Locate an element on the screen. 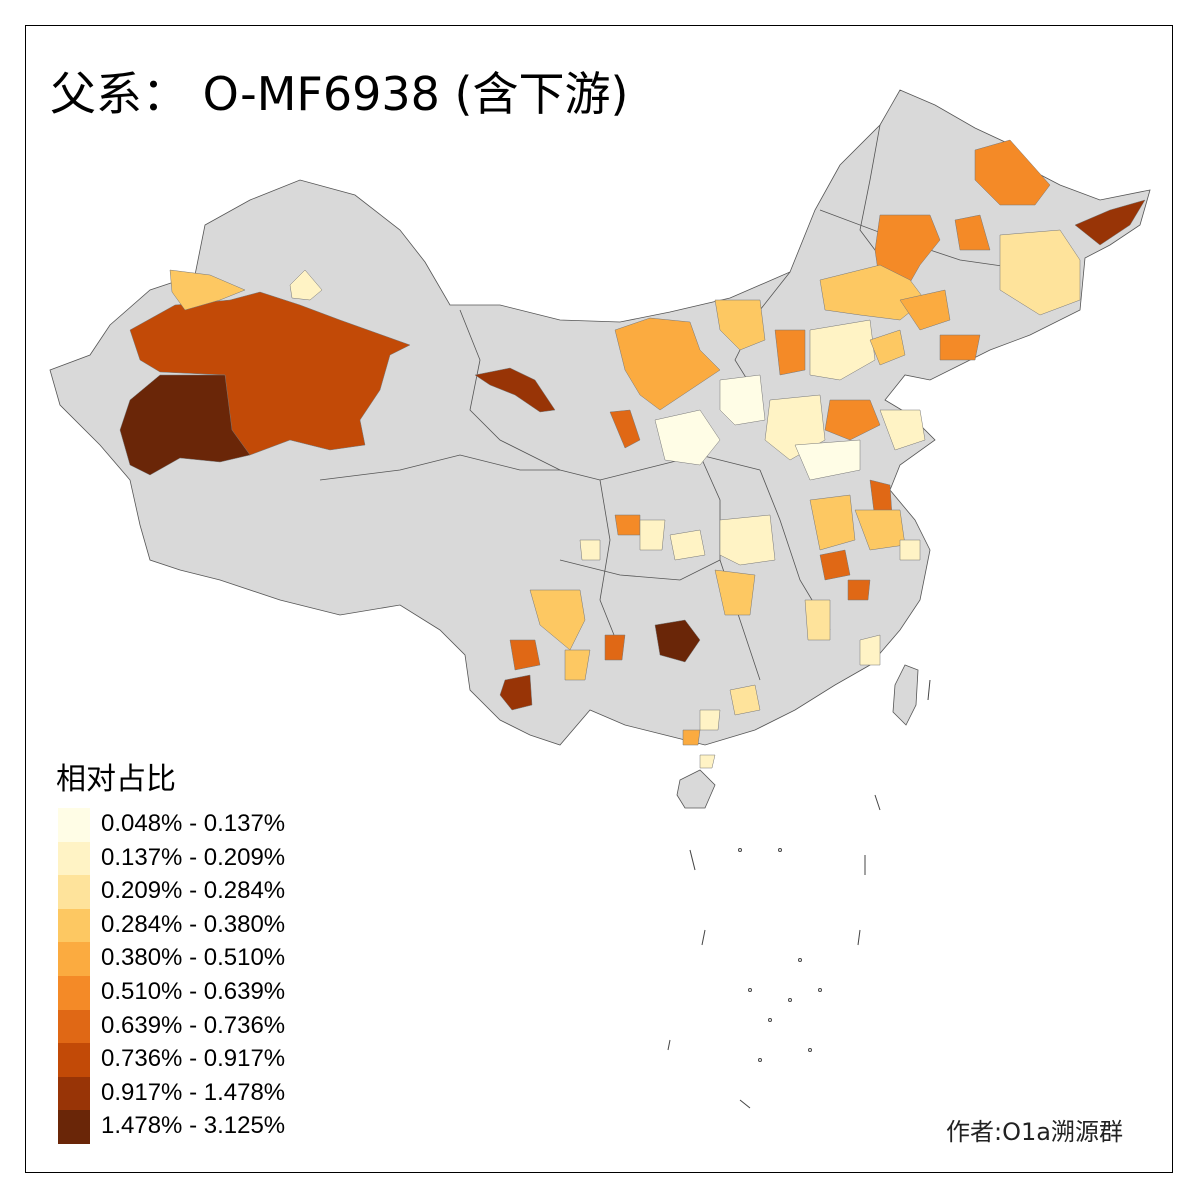 This screenshot has height=1200, width=1200. region-hainan-tip is located at coordinates (707, 761).